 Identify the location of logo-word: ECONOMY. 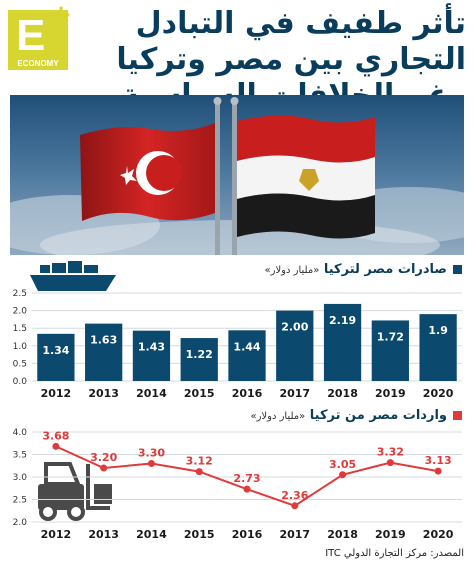
(38, 63).